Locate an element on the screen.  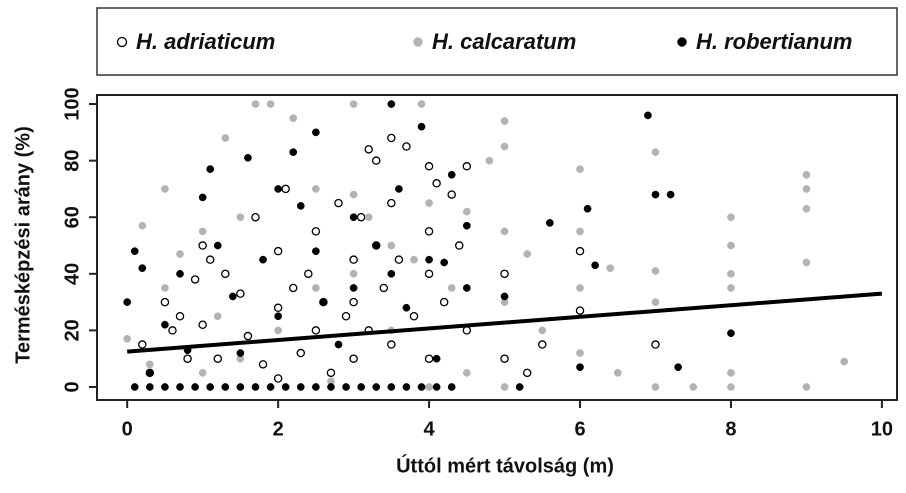
y-tick-label: 100 is located at coordinates (72, 103).